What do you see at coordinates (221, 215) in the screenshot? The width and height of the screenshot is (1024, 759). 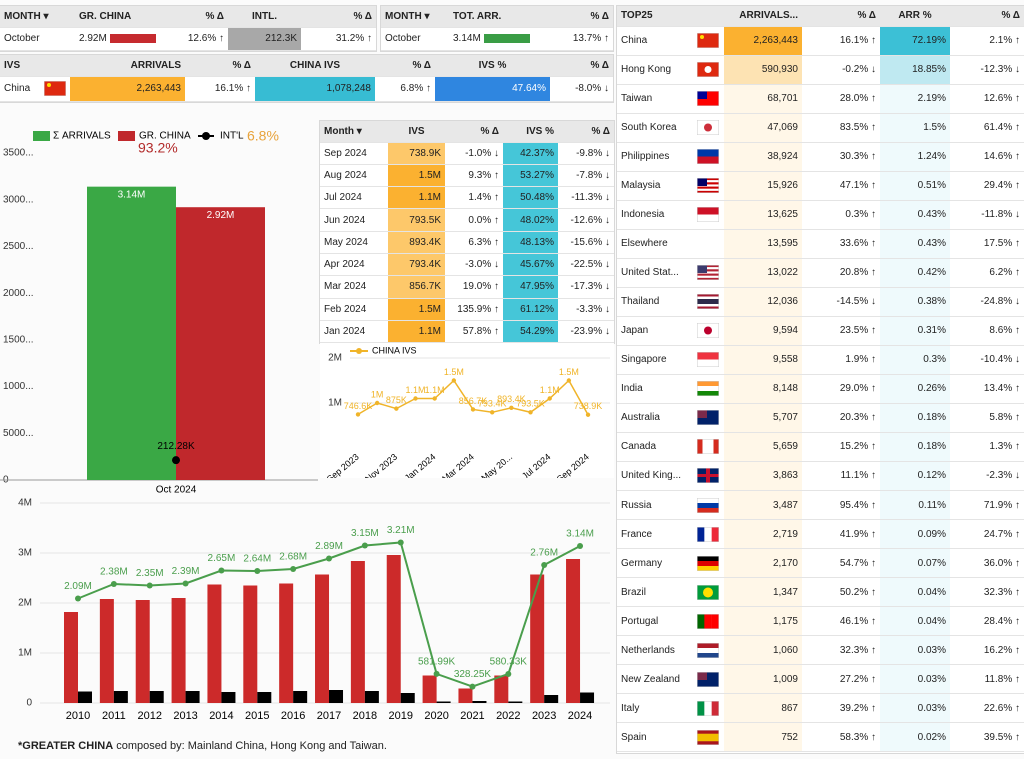 I see `data-label: 2.92M` at bounding box center [221, 215].